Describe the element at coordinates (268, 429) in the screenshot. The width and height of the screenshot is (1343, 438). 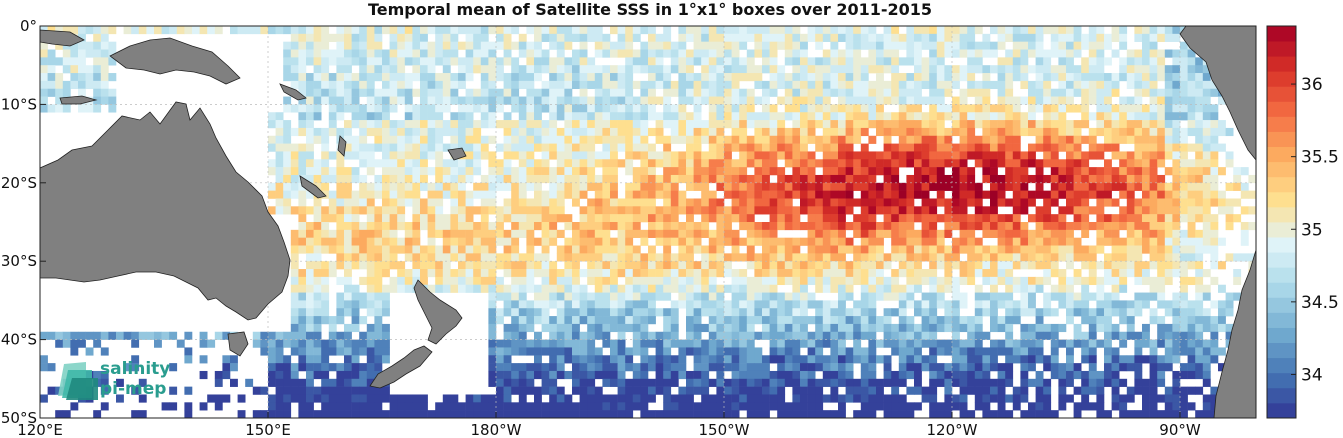
I see `lon-tick-label: 150°E` at that location.